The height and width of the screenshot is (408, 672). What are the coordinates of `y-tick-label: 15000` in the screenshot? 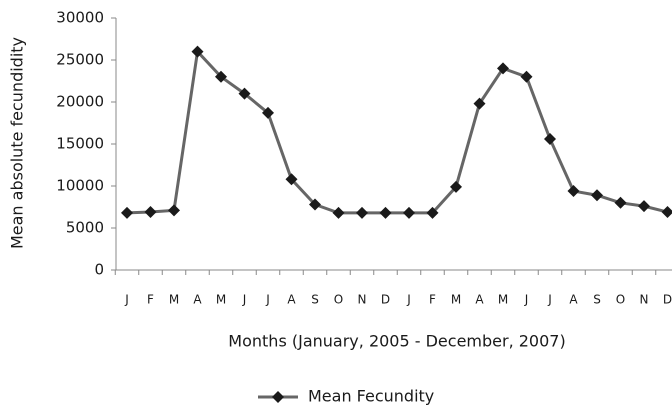 It's located at (80, 144).